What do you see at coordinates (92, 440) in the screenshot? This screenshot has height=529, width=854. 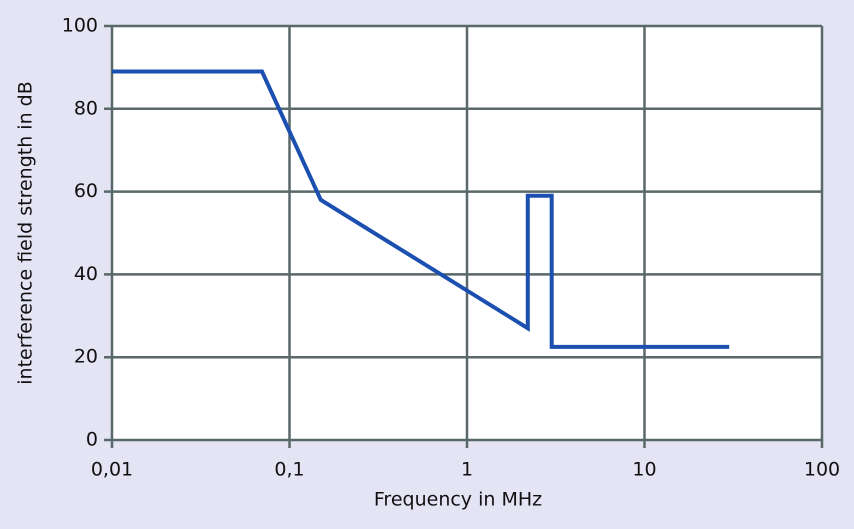 I see `y-tick-label: 0` at bounding box center [92, 440].